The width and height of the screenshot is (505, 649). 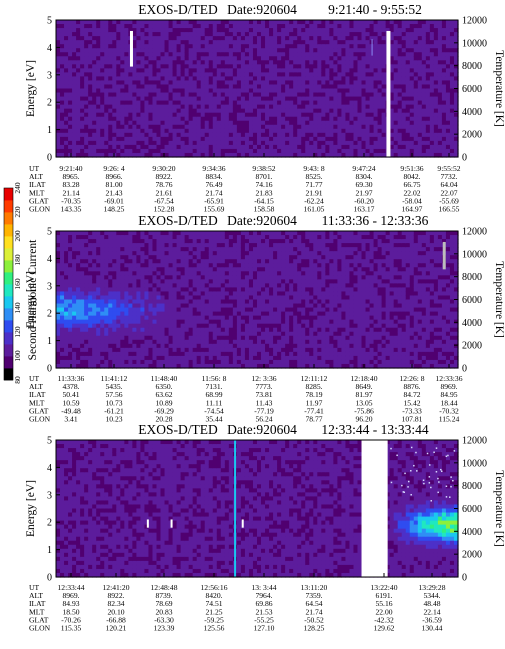 I want to click on time-range-label: 12:33:44 - 13:33:44, so click(x=374, y=429).